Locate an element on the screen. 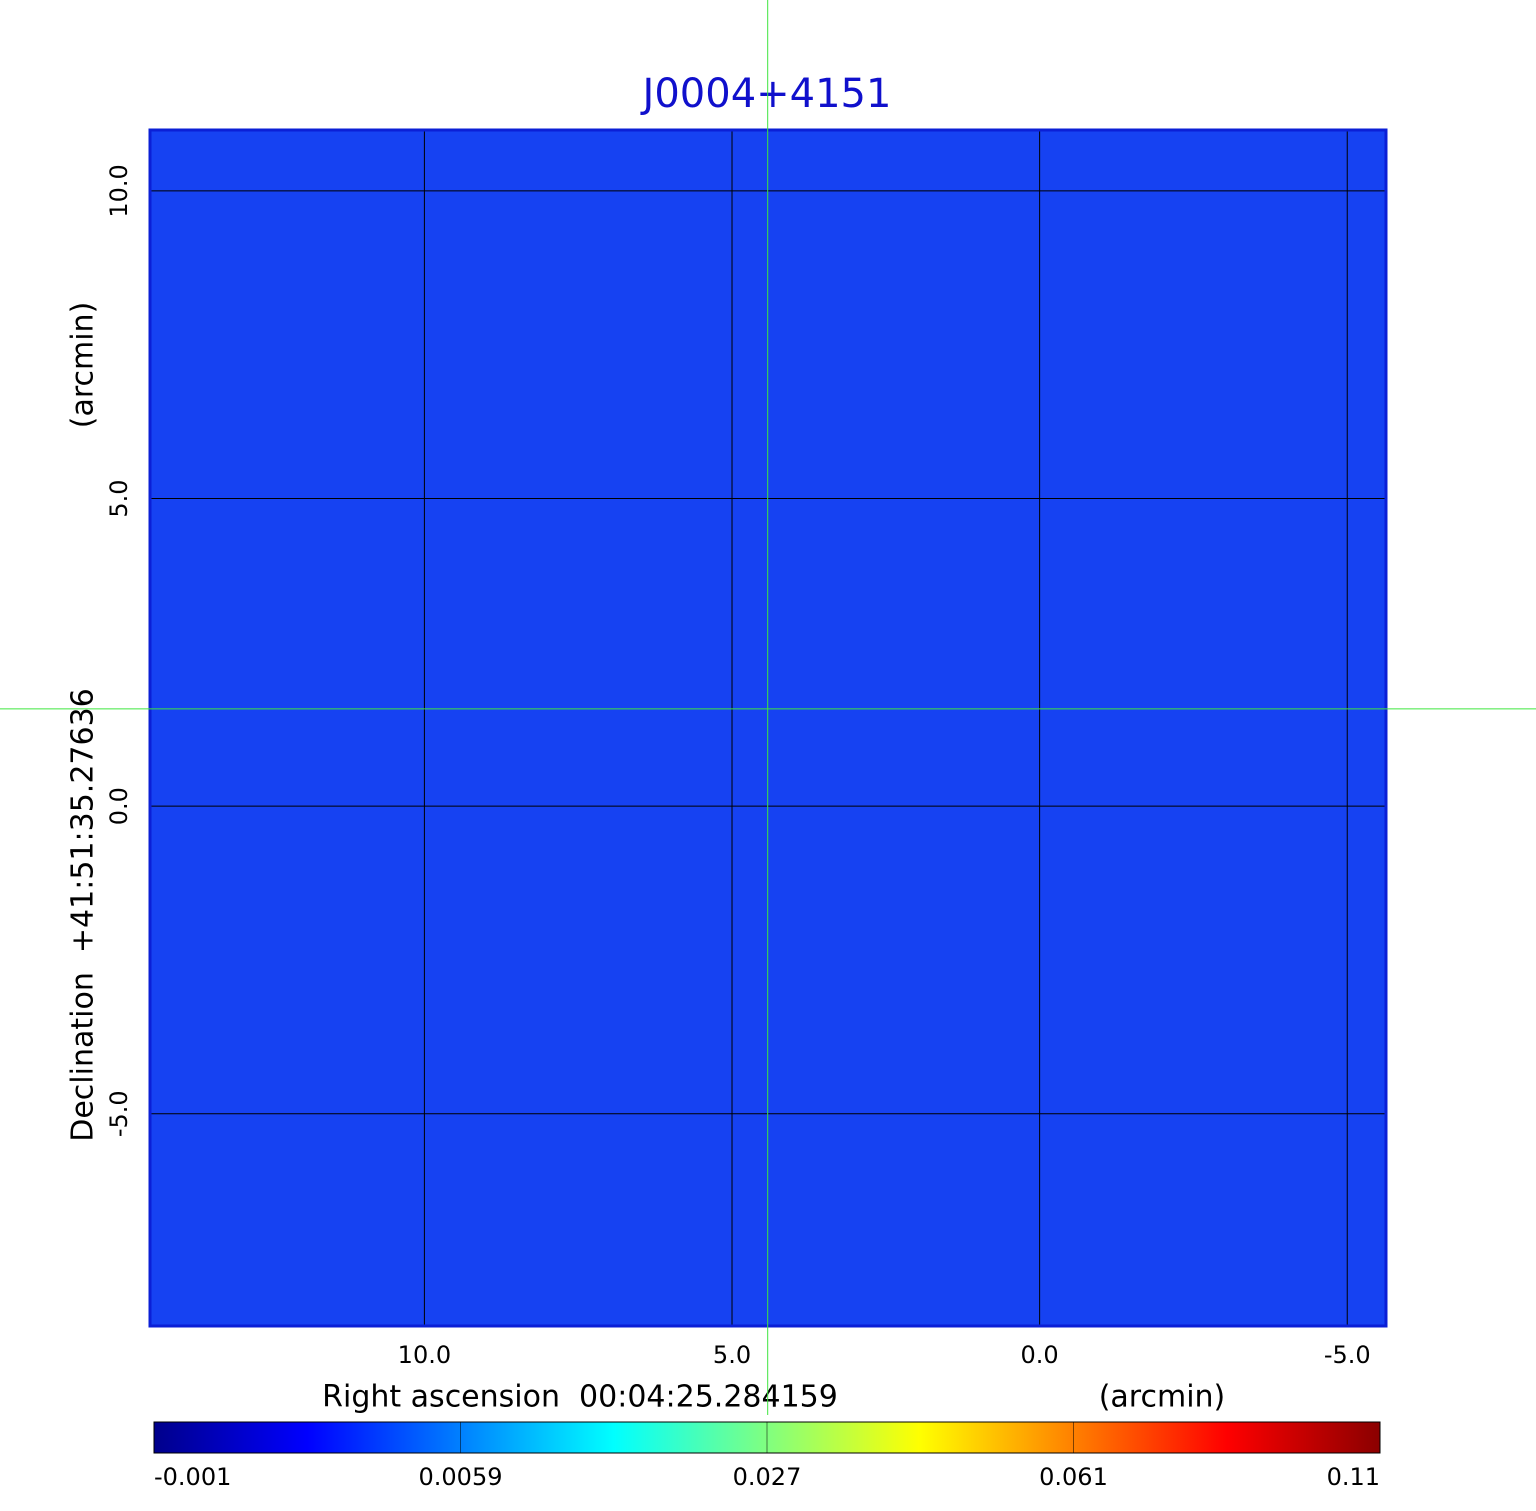 Image resolution: width=1536 pixels, height=1511 pixels. colorbar-tick-label: 0.027 is located at coordinates (767, 1477).